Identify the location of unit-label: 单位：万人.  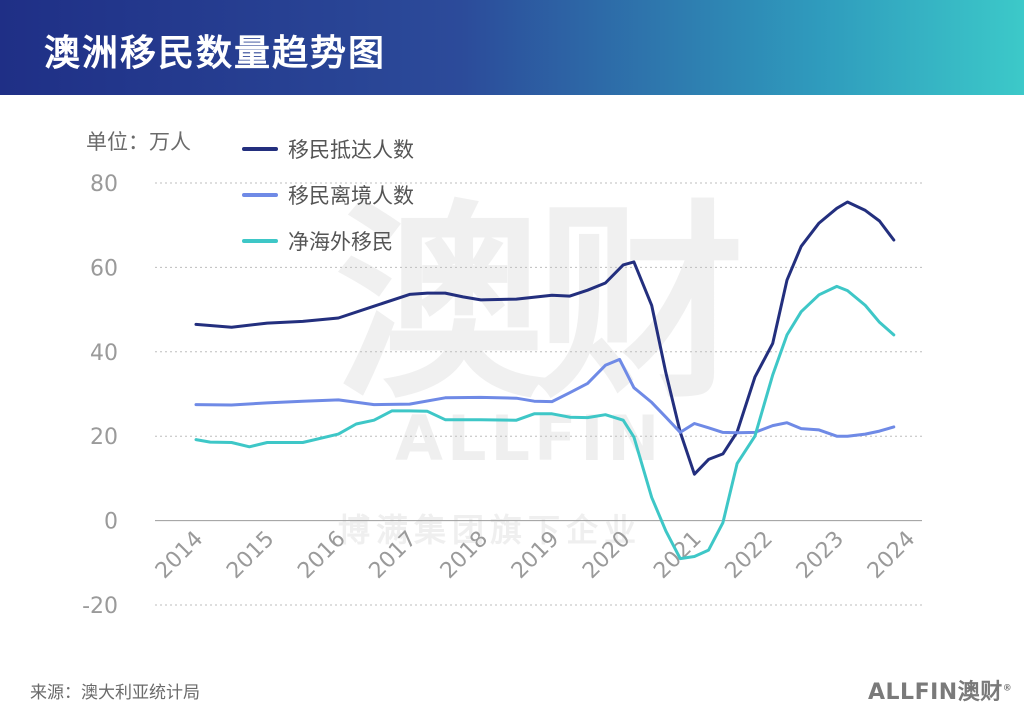
(138, 142).